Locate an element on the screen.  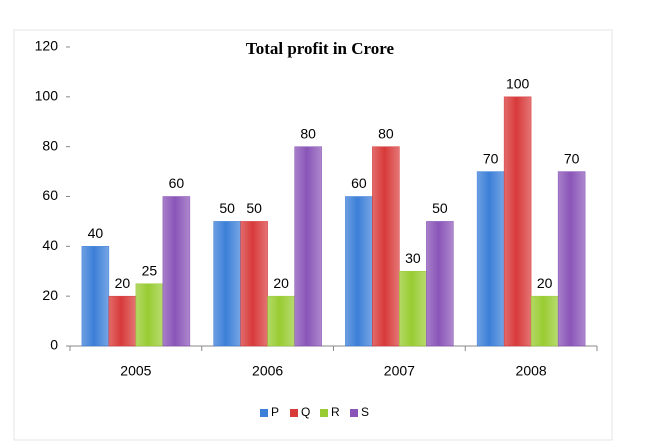
legend-label: Q is located at coordinates (305, 412).